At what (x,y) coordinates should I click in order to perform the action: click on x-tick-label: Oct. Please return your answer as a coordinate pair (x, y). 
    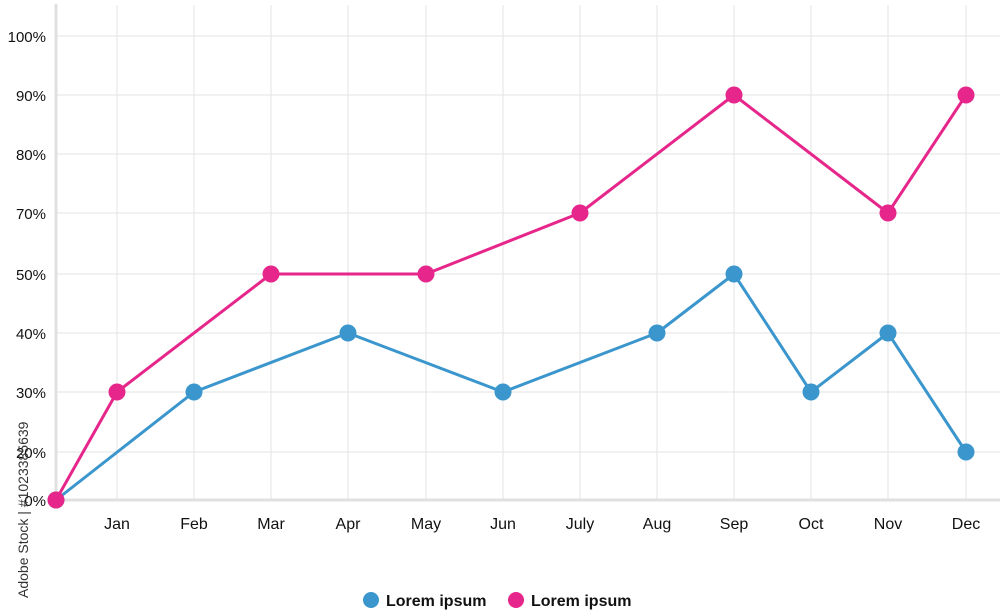
    Looking at the image, I should click on (811, 524).